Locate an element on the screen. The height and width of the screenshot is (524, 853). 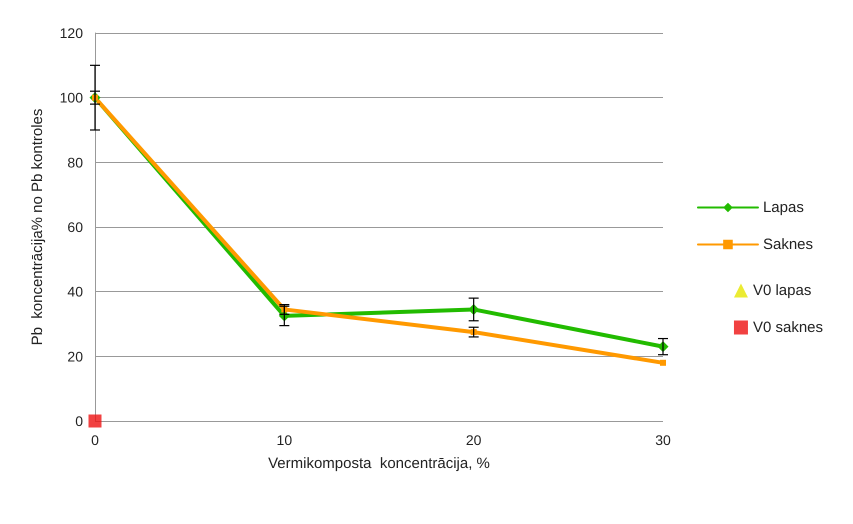
x-tick-label: 30 is located at coordinates (663, 440).